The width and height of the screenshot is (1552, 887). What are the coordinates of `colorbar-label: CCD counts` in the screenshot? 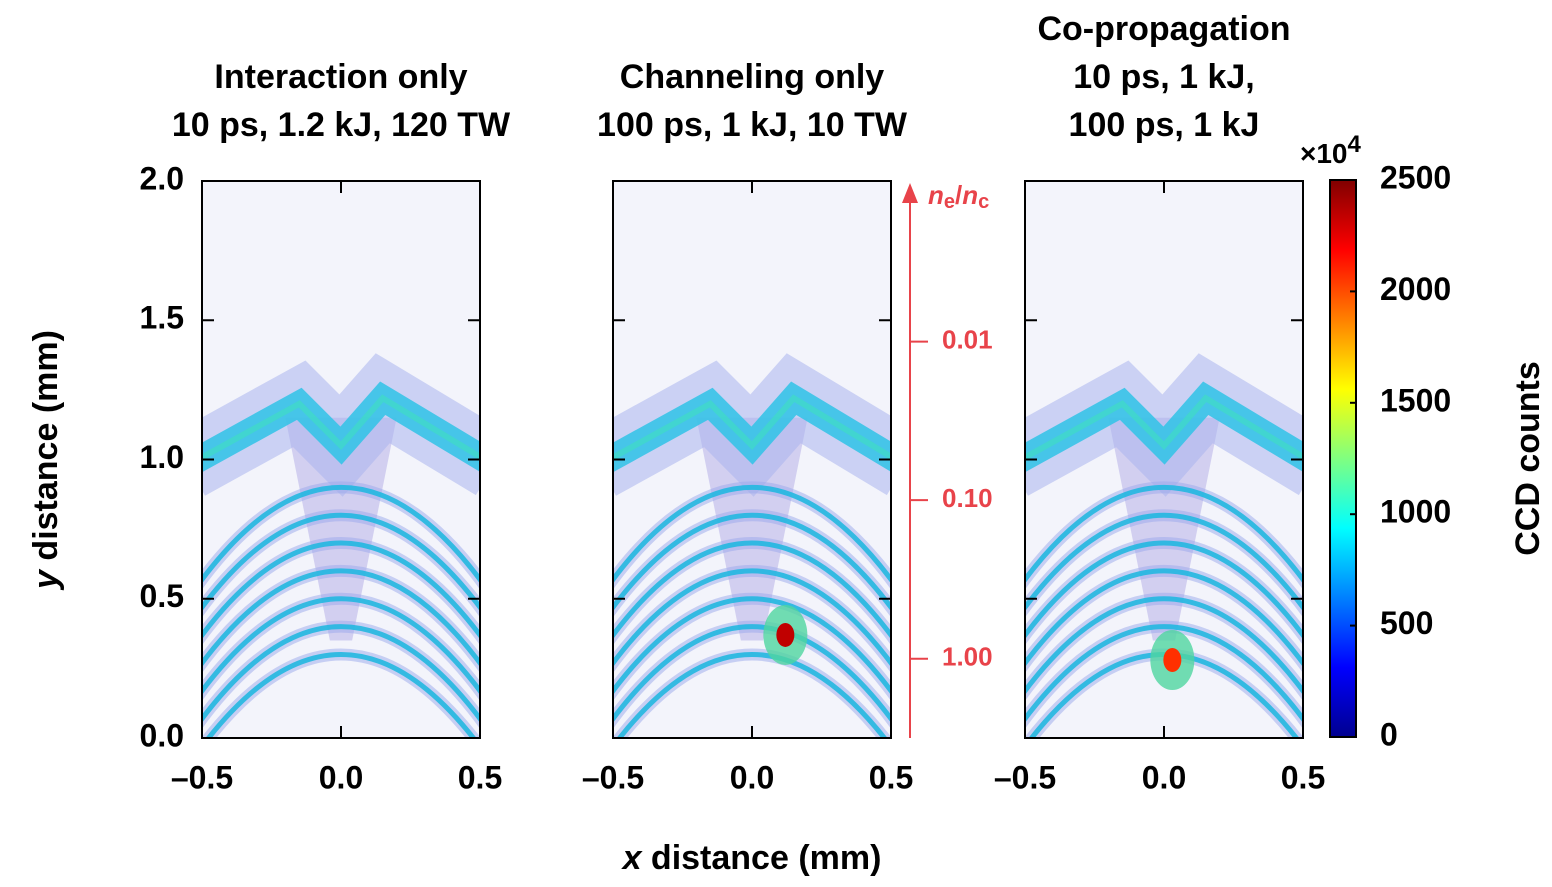 It's located at (1528, 458).